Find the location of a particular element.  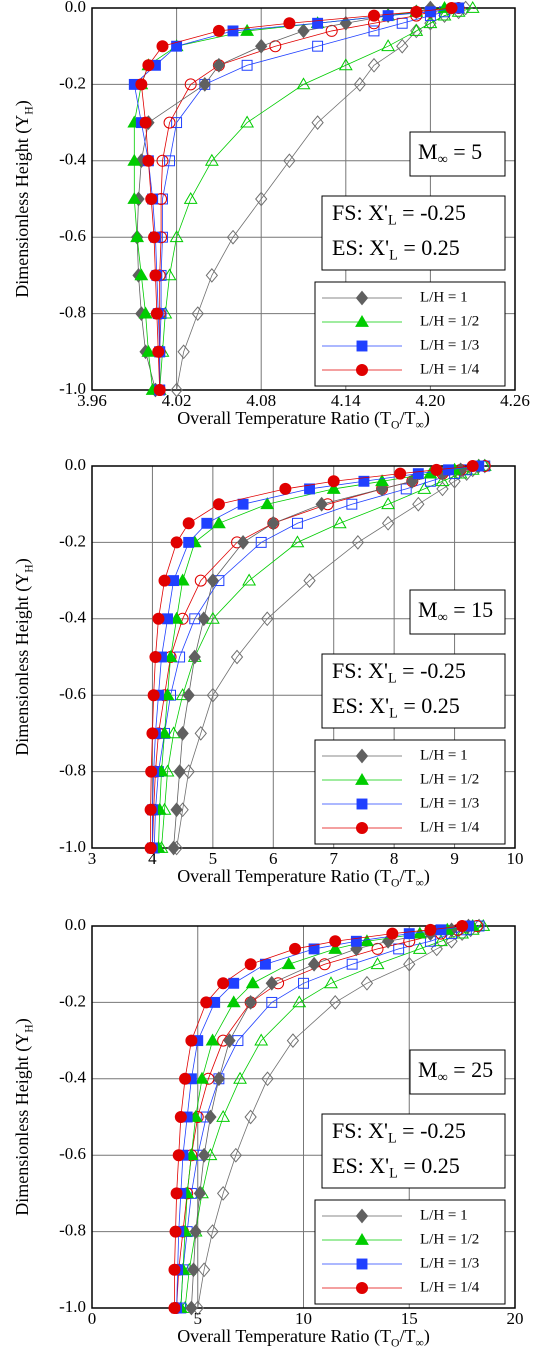

y-axis-label: Dimensionless Height (YH) is located at coordinates (23, 198).